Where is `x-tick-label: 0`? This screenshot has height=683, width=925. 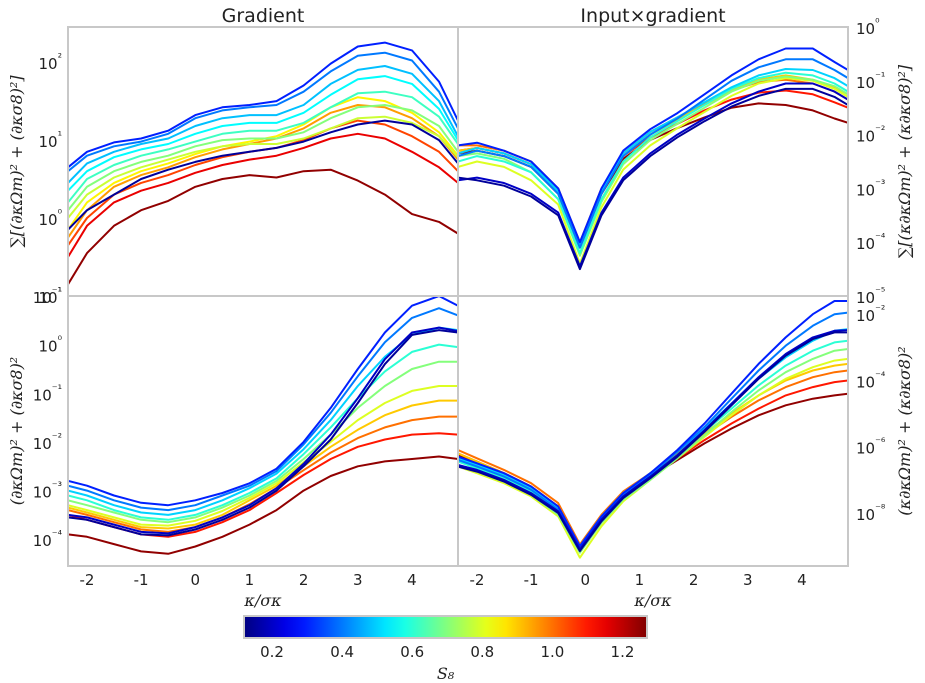
x-tick-label: 0 is located at coordinates (196, 580).